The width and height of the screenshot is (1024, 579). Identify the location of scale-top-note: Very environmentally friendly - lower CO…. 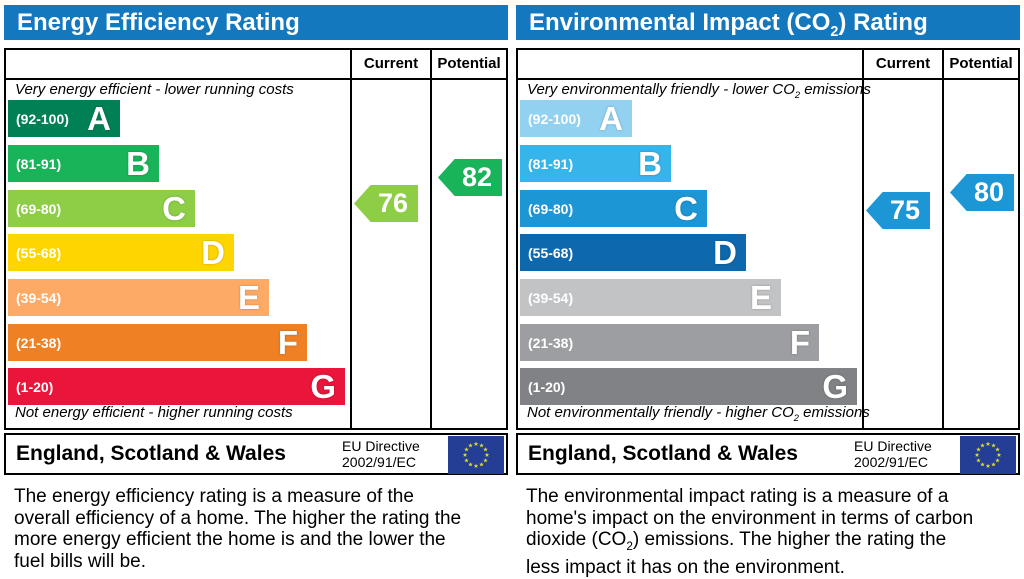
(699, 90).